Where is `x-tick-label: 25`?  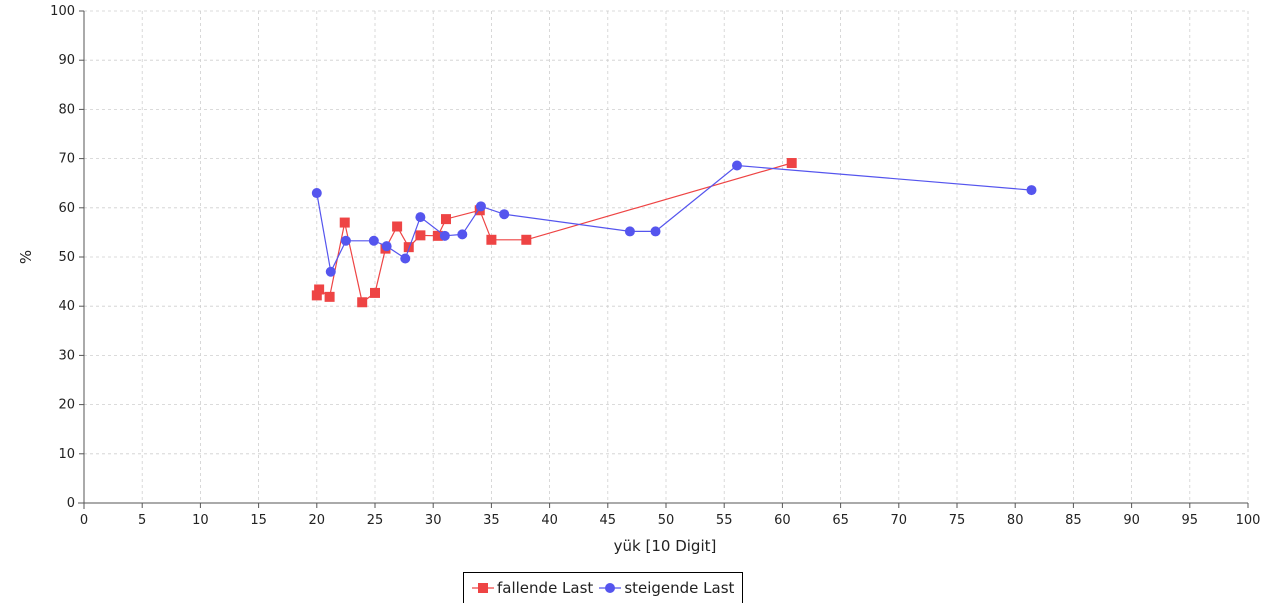 x-tick-label: 25 is located at coordinates (375, 520).